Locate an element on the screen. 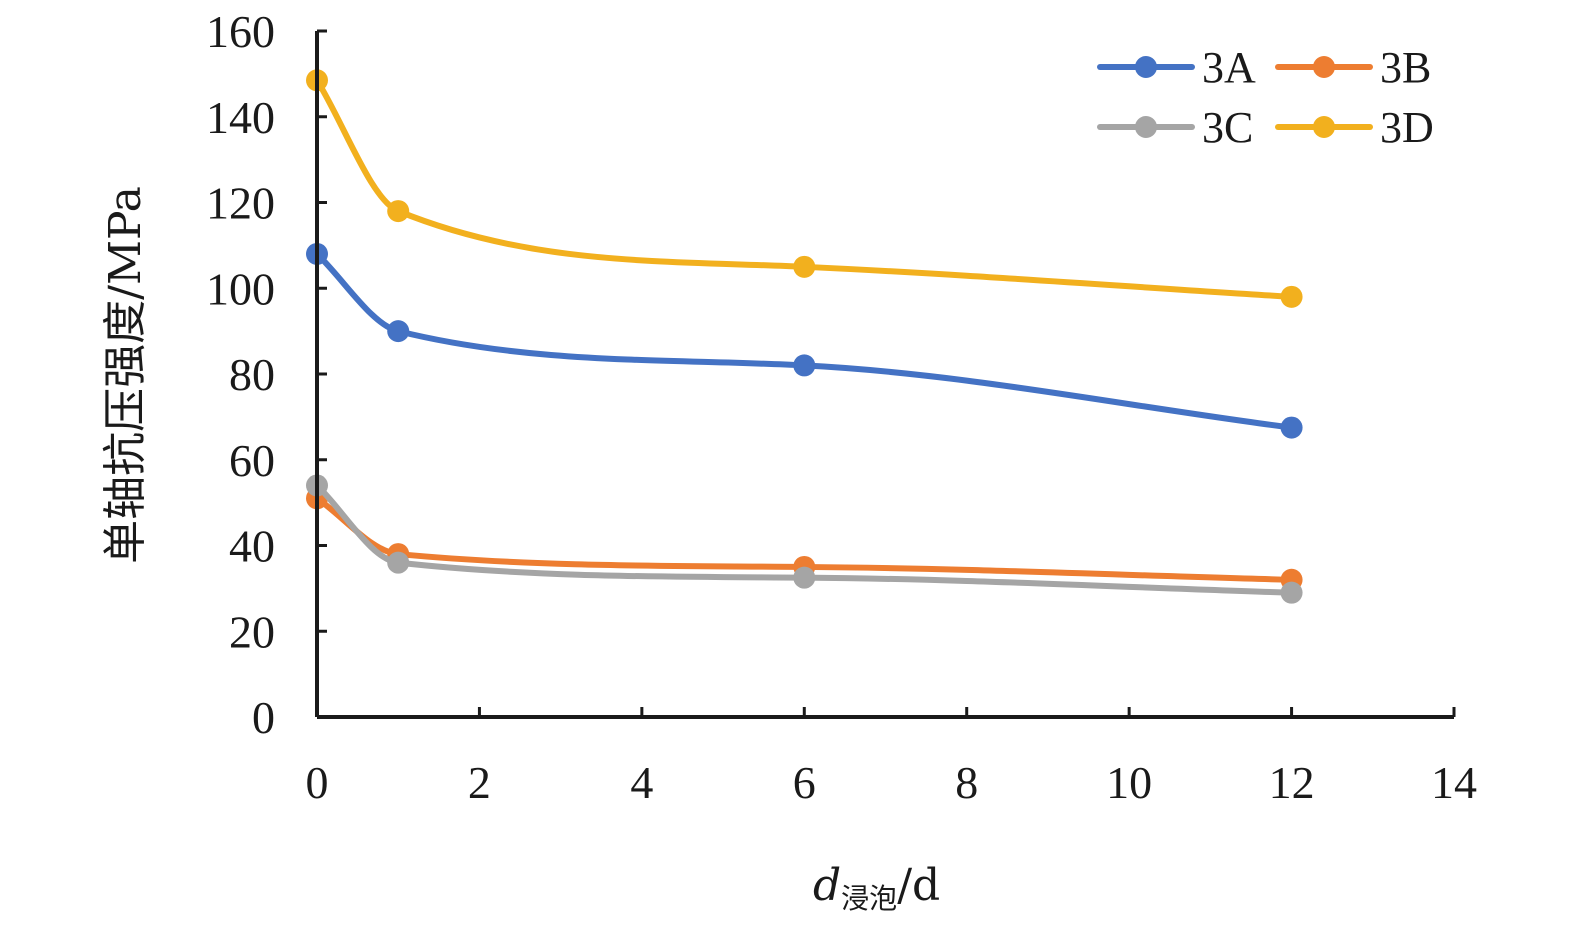 This screenshot has width=1575, height=934. series-line-3c is located at coordinates (804, 539).